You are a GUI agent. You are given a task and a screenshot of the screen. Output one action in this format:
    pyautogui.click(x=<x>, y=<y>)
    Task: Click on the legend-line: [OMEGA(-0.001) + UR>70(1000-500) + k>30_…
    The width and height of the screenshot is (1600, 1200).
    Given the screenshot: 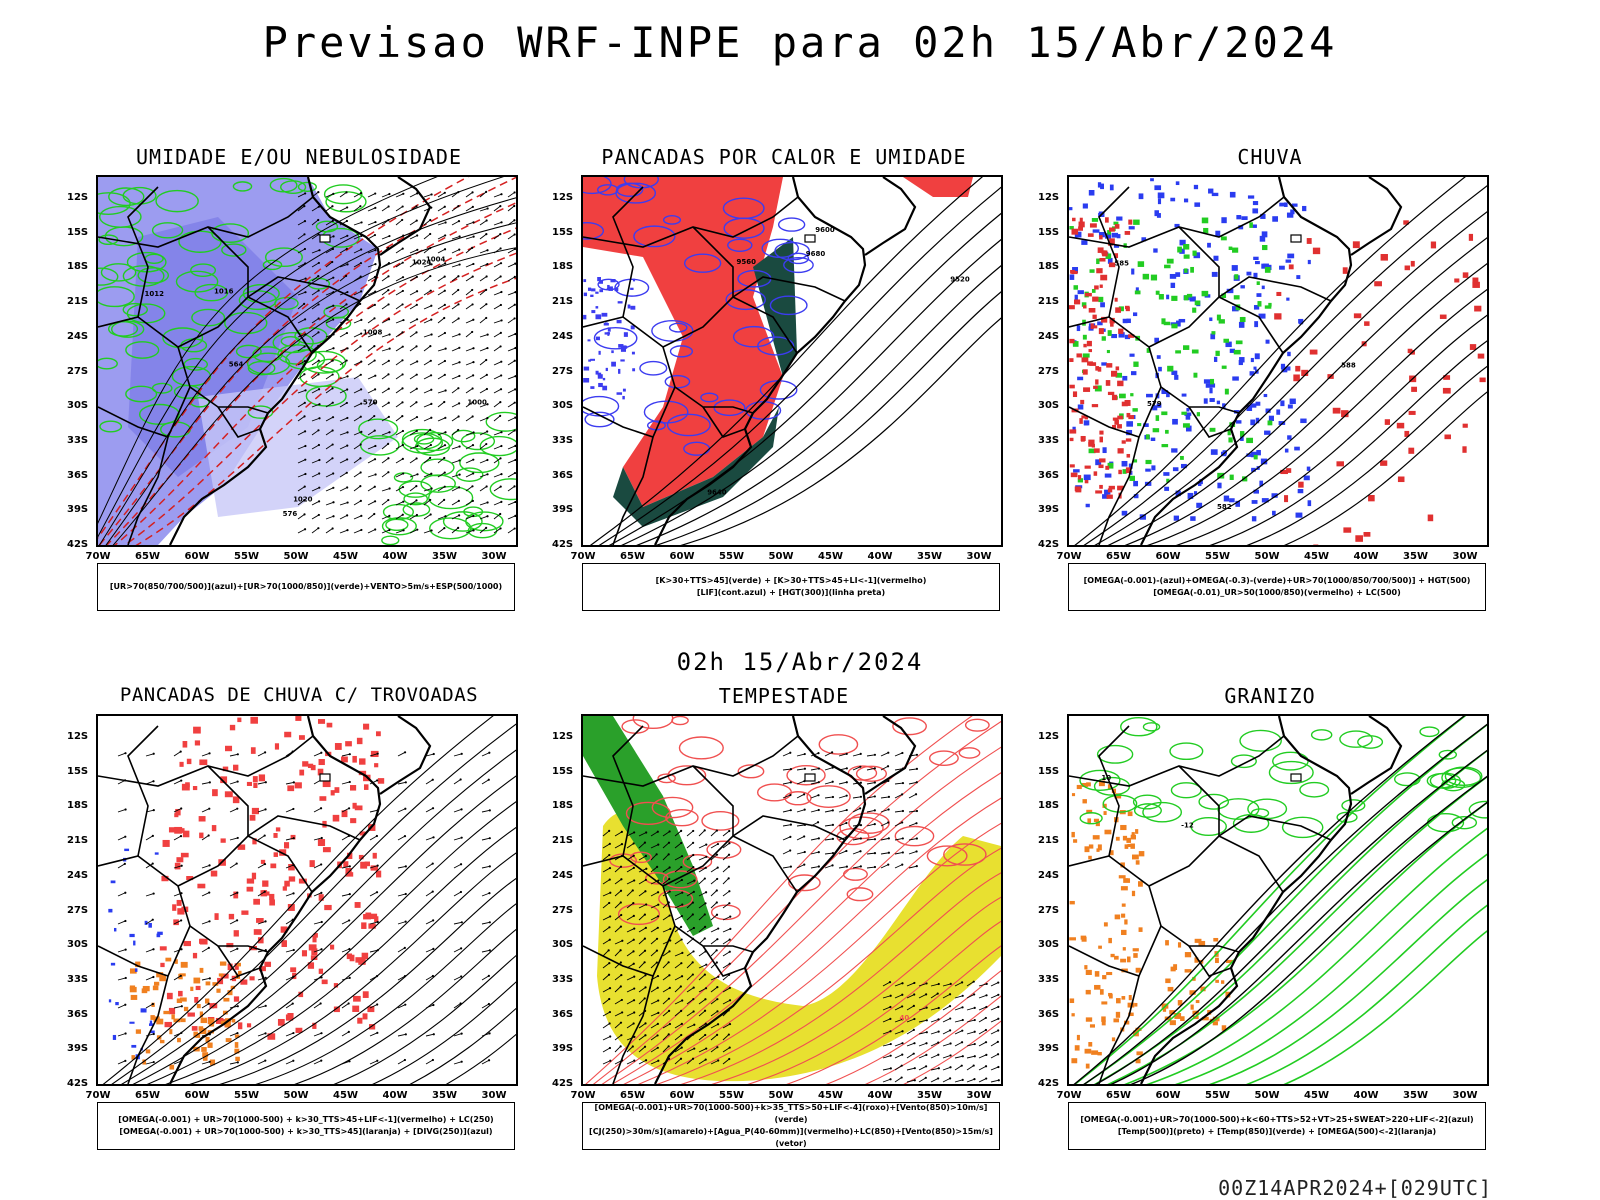 What is the action you would take?
    pyautogui.click(x=306, y=1131)
    